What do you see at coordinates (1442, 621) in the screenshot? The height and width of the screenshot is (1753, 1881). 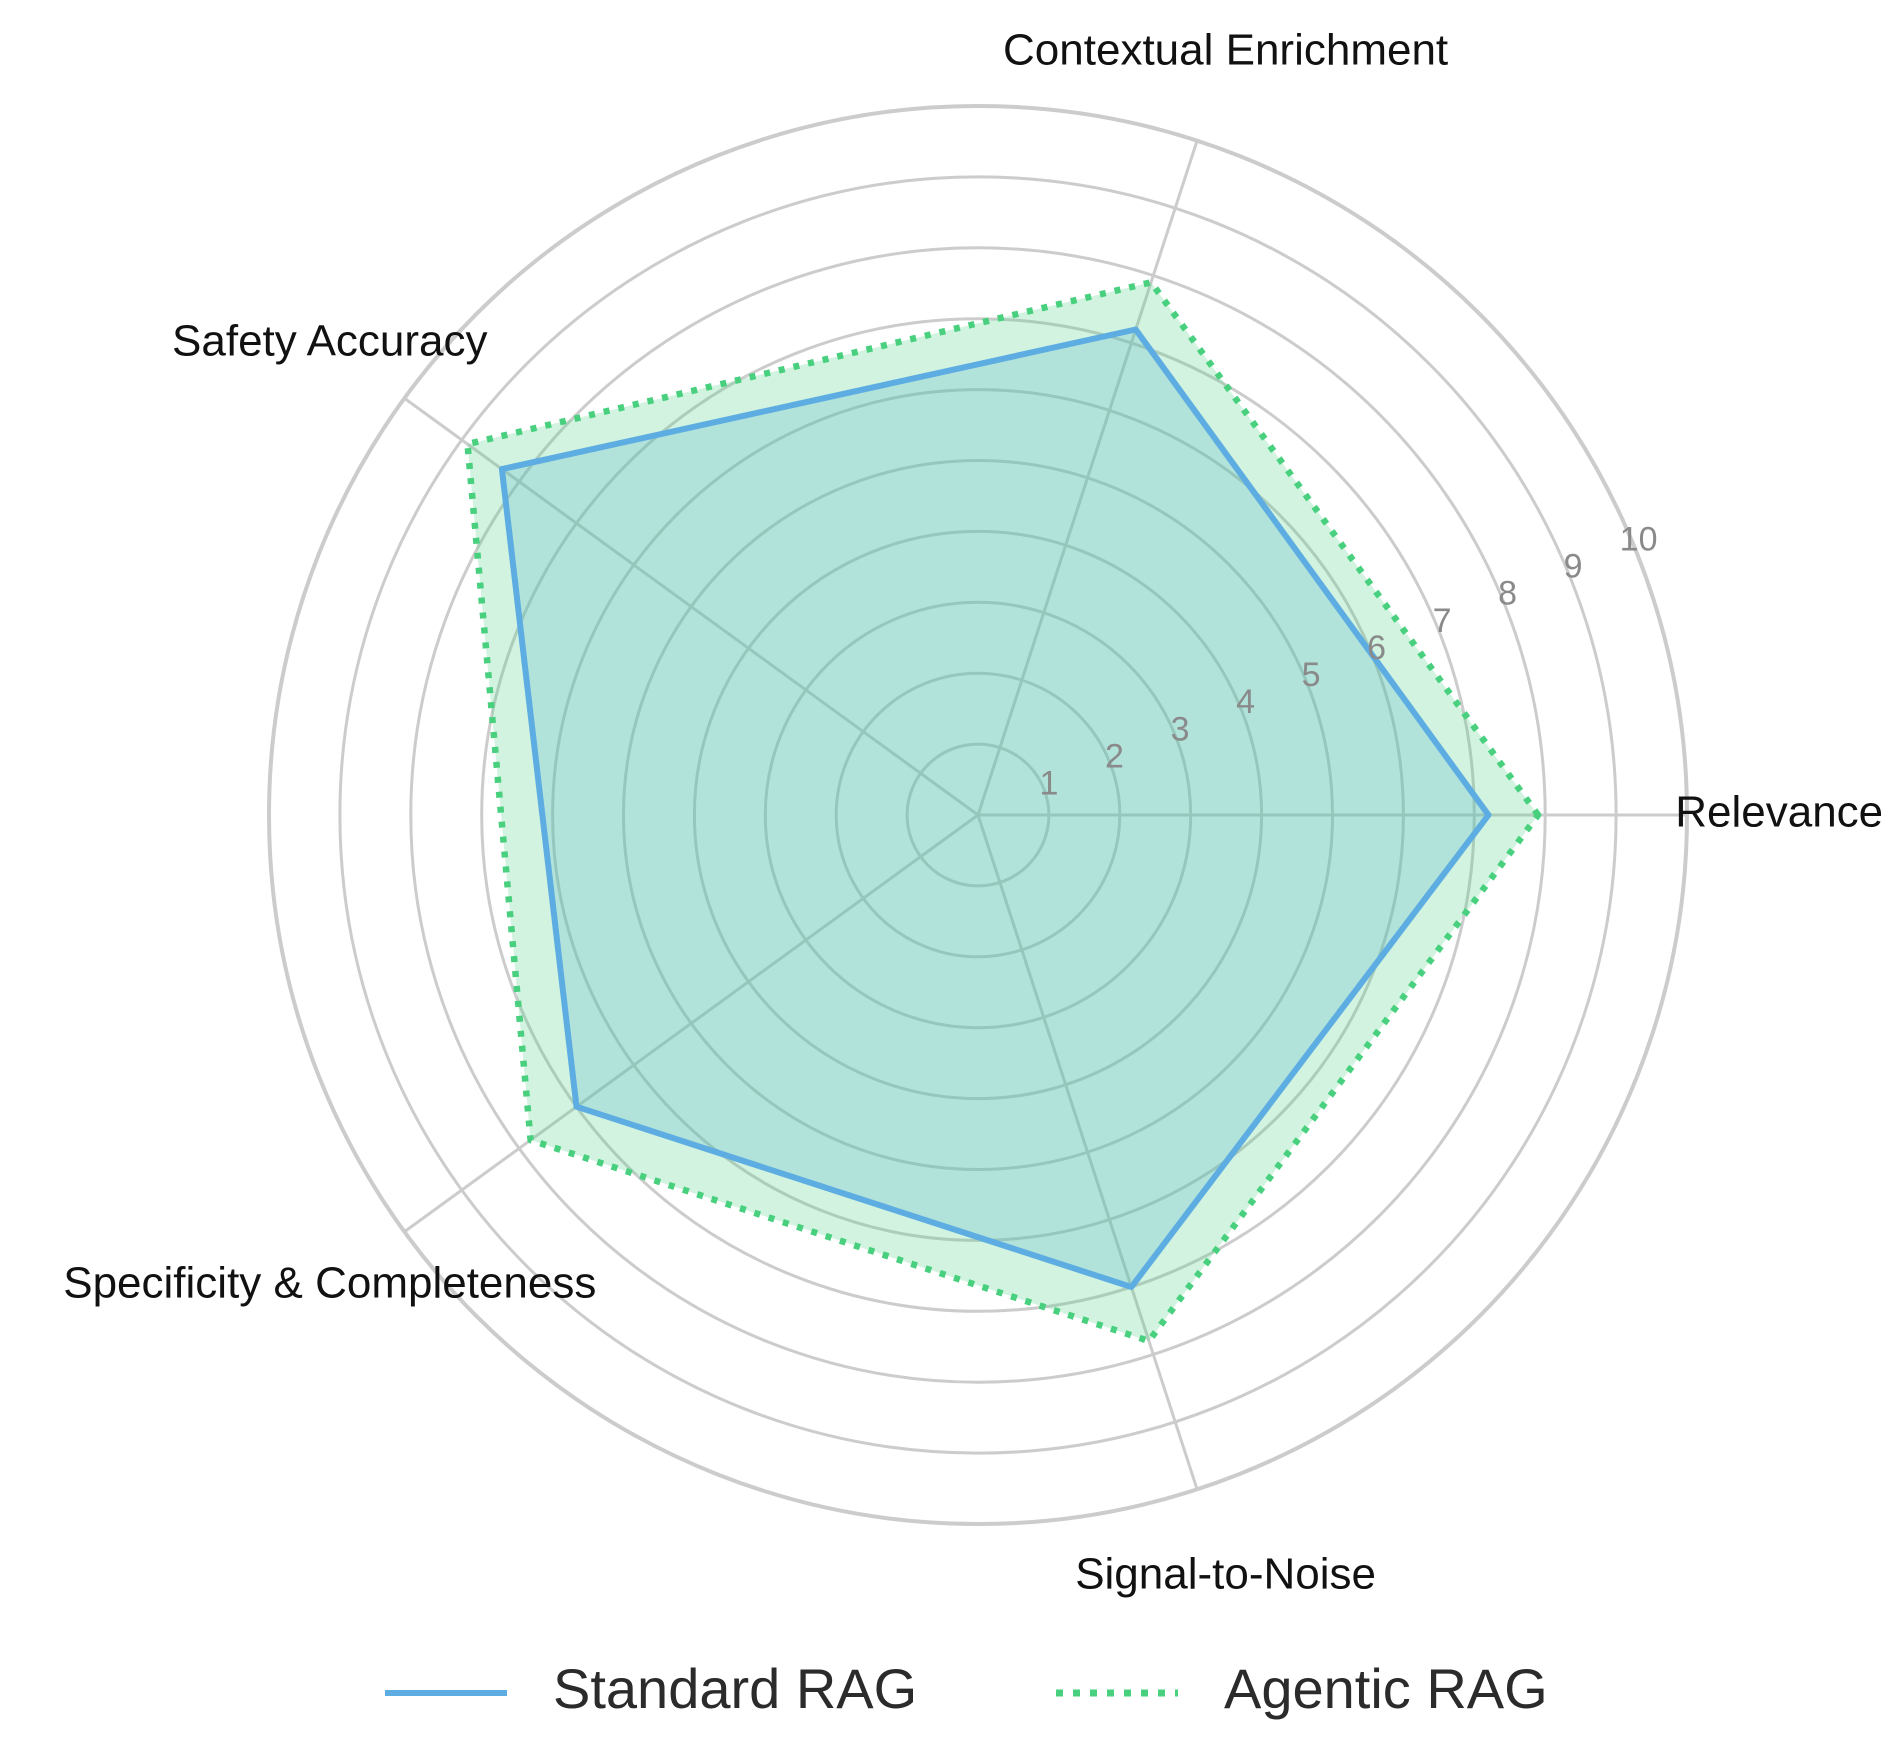 I see `tick-label-7: 7` at bounding box center [1442, 621].